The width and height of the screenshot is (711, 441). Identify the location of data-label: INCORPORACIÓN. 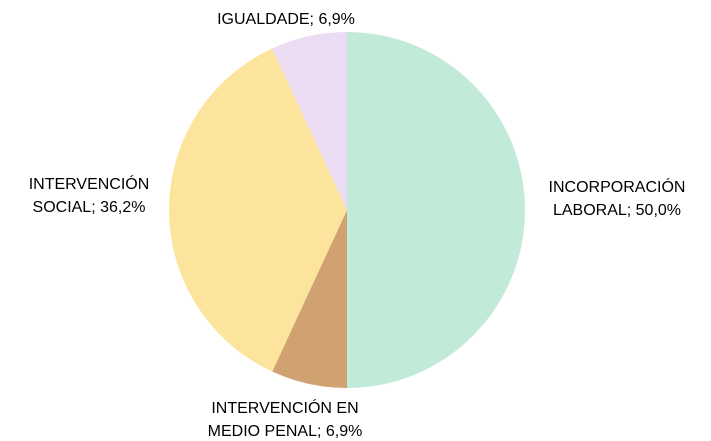
(617, 186).